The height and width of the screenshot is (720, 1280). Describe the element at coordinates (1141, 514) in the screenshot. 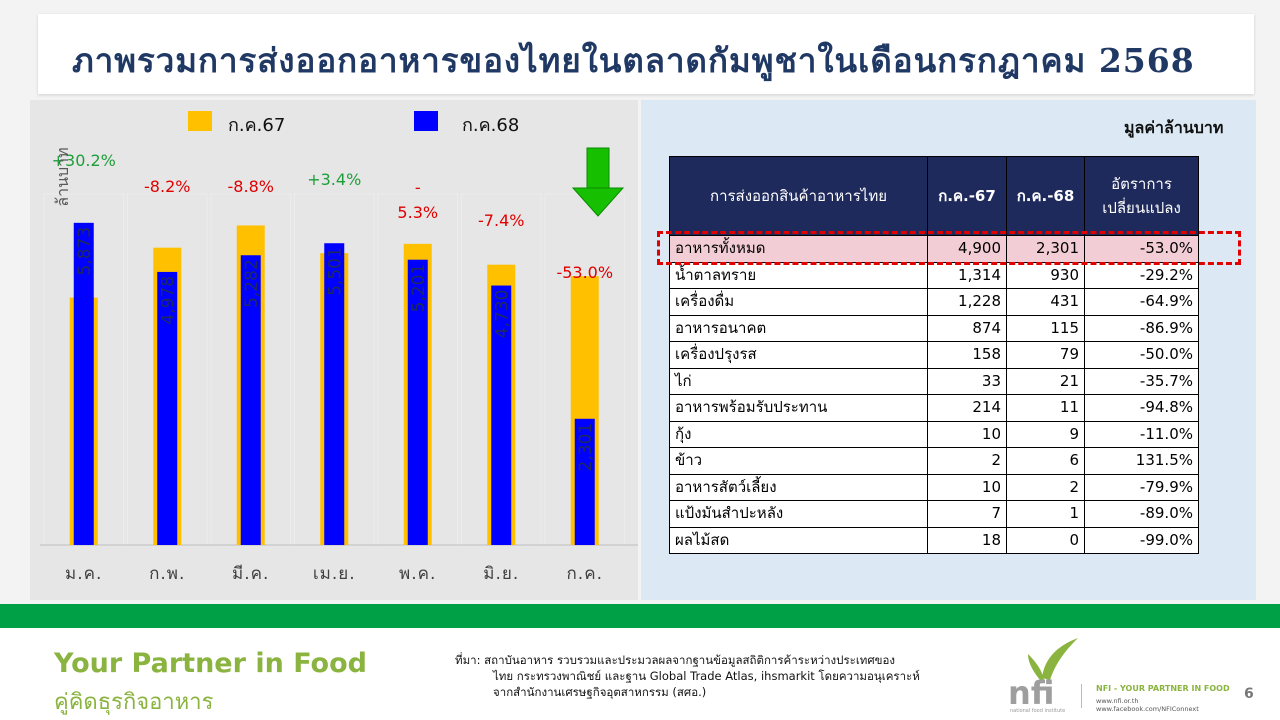

I see `row-change: -89.0%` at that location.